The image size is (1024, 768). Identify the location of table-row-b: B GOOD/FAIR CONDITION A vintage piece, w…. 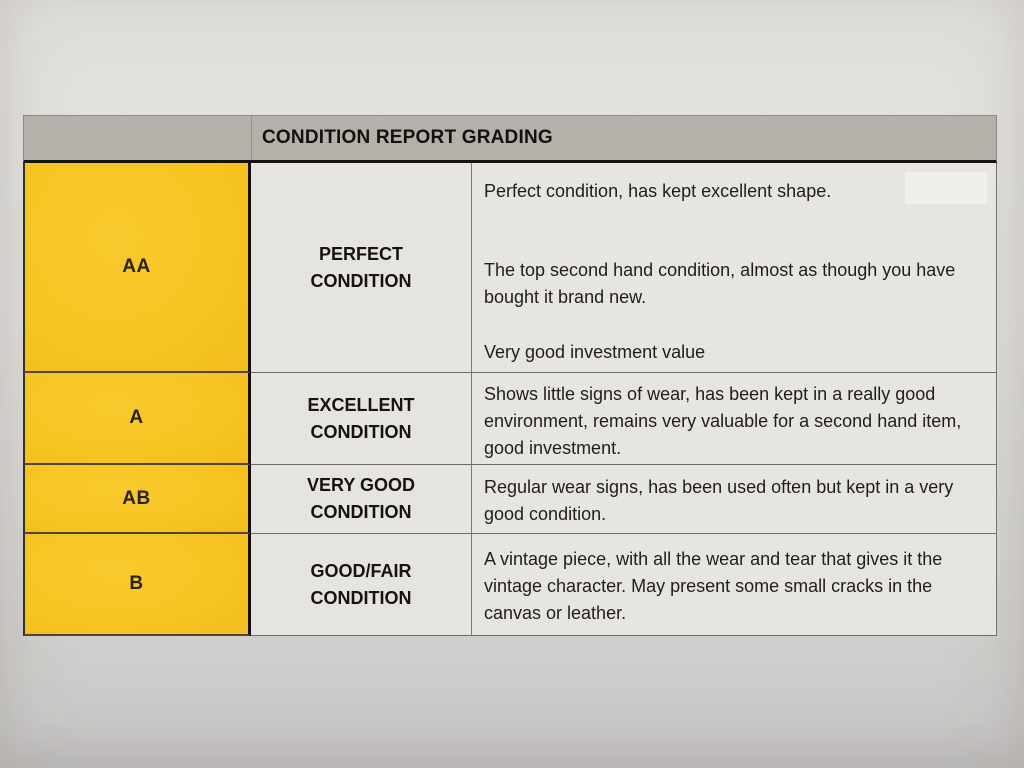
(510, 585).